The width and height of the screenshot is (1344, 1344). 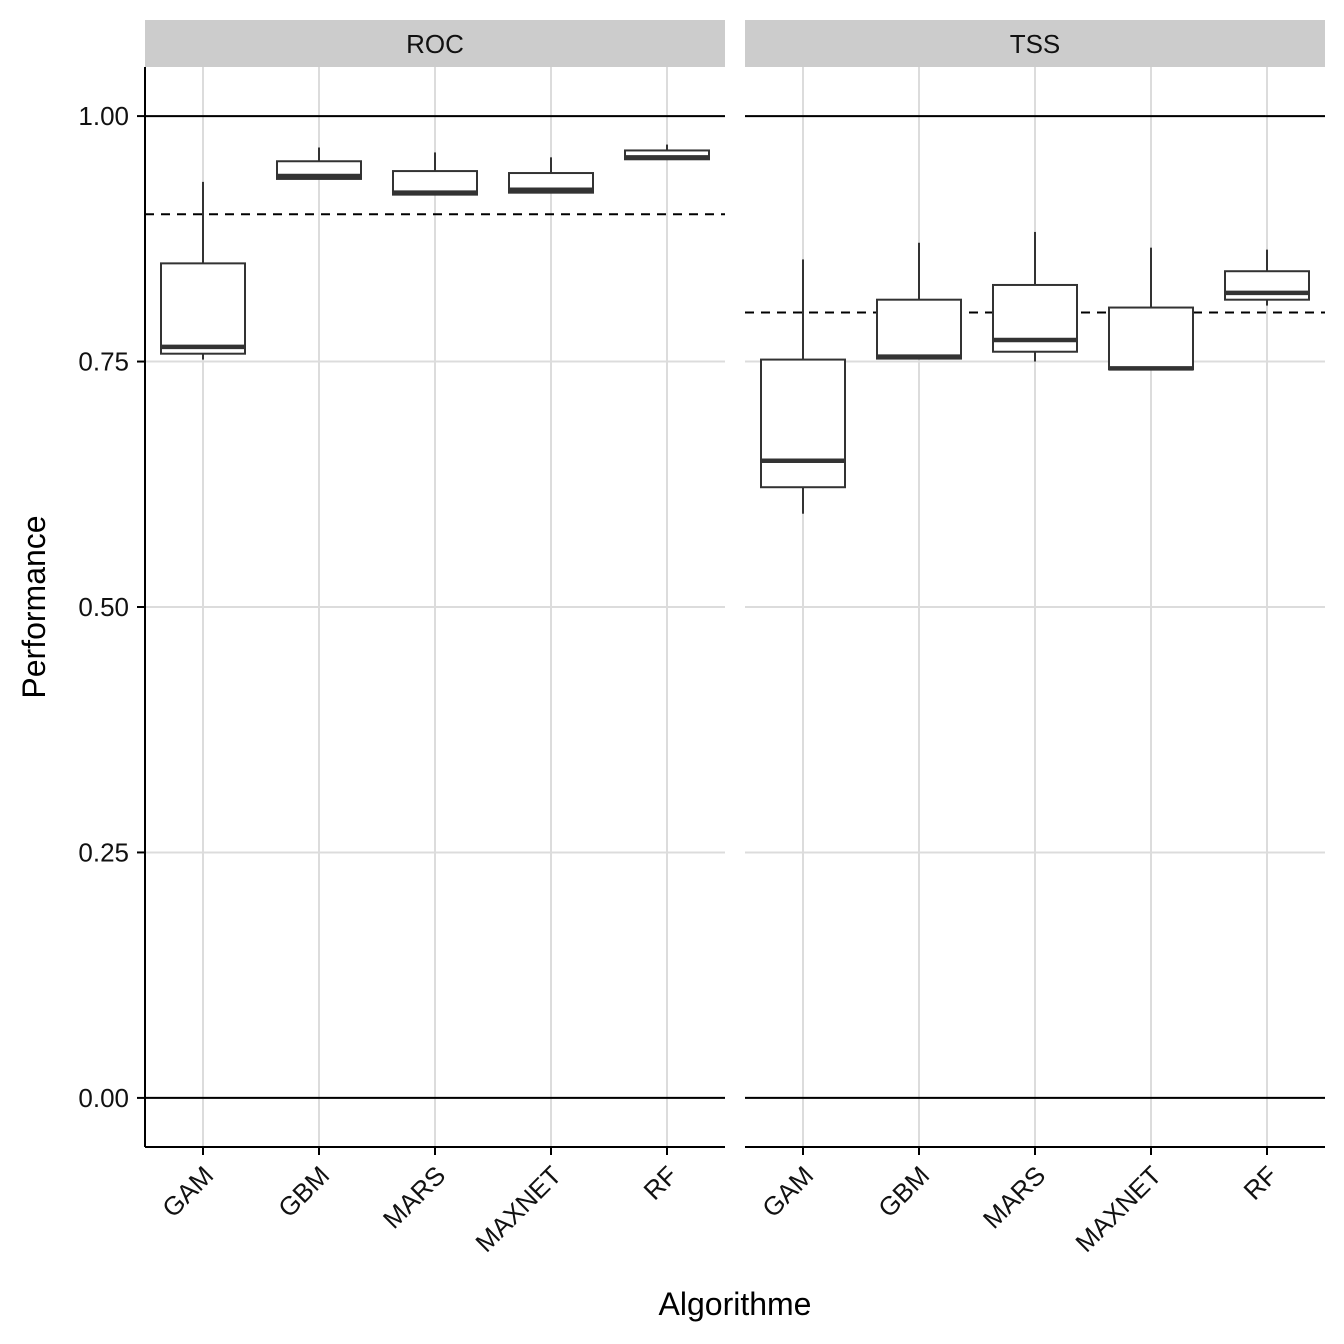 What do you see at coordinates (735, 1304) in the screenshot?
I see `x-axis-title: Algorithme` at bounding box center [735, 1304].